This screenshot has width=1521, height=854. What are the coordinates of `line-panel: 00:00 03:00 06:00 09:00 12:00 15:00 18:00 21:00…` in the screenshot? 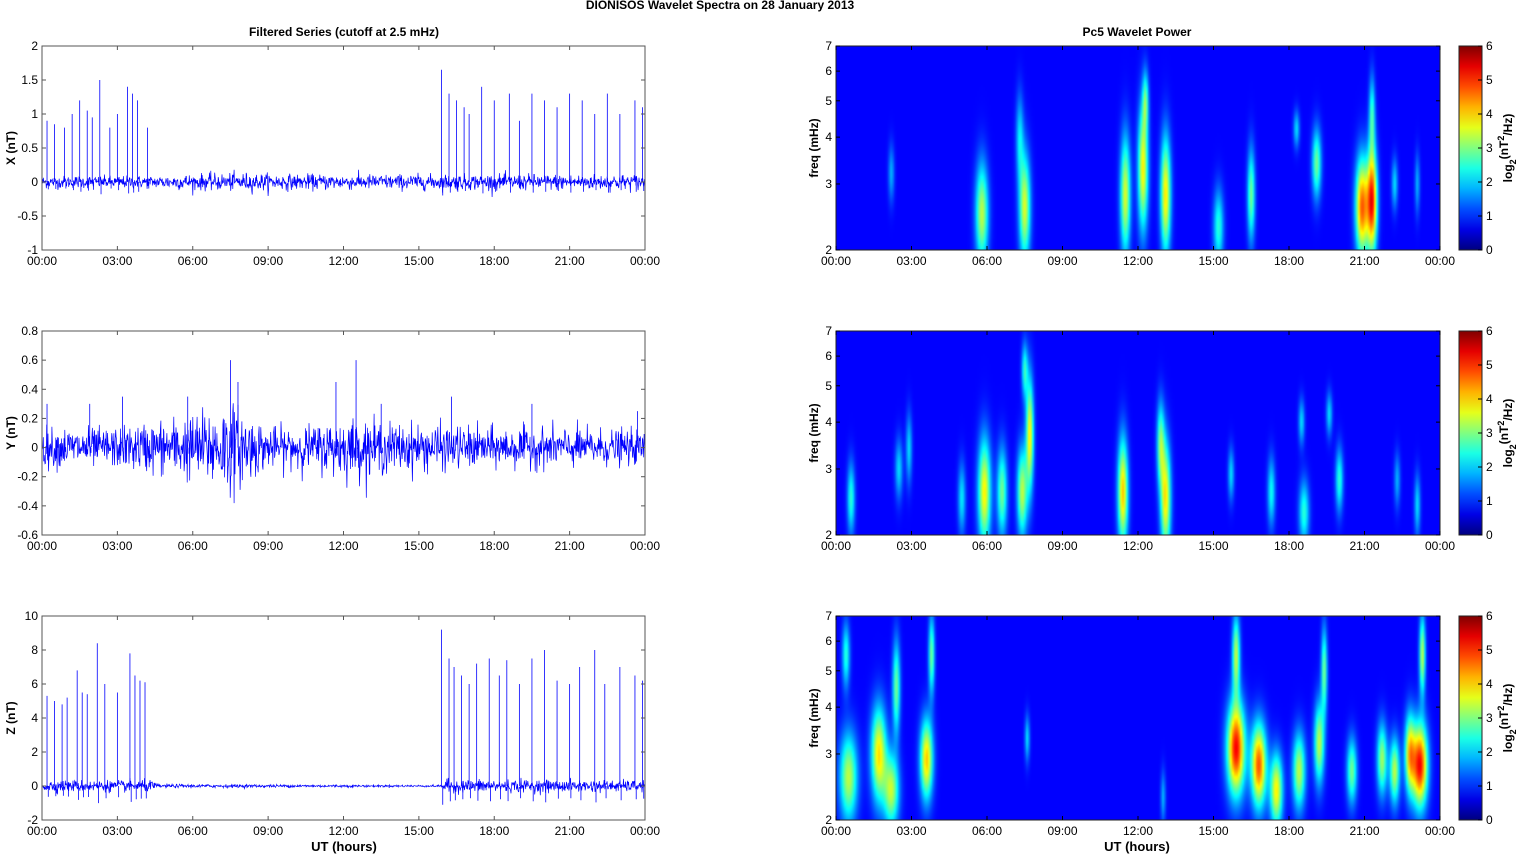 It's located at (332, 723).